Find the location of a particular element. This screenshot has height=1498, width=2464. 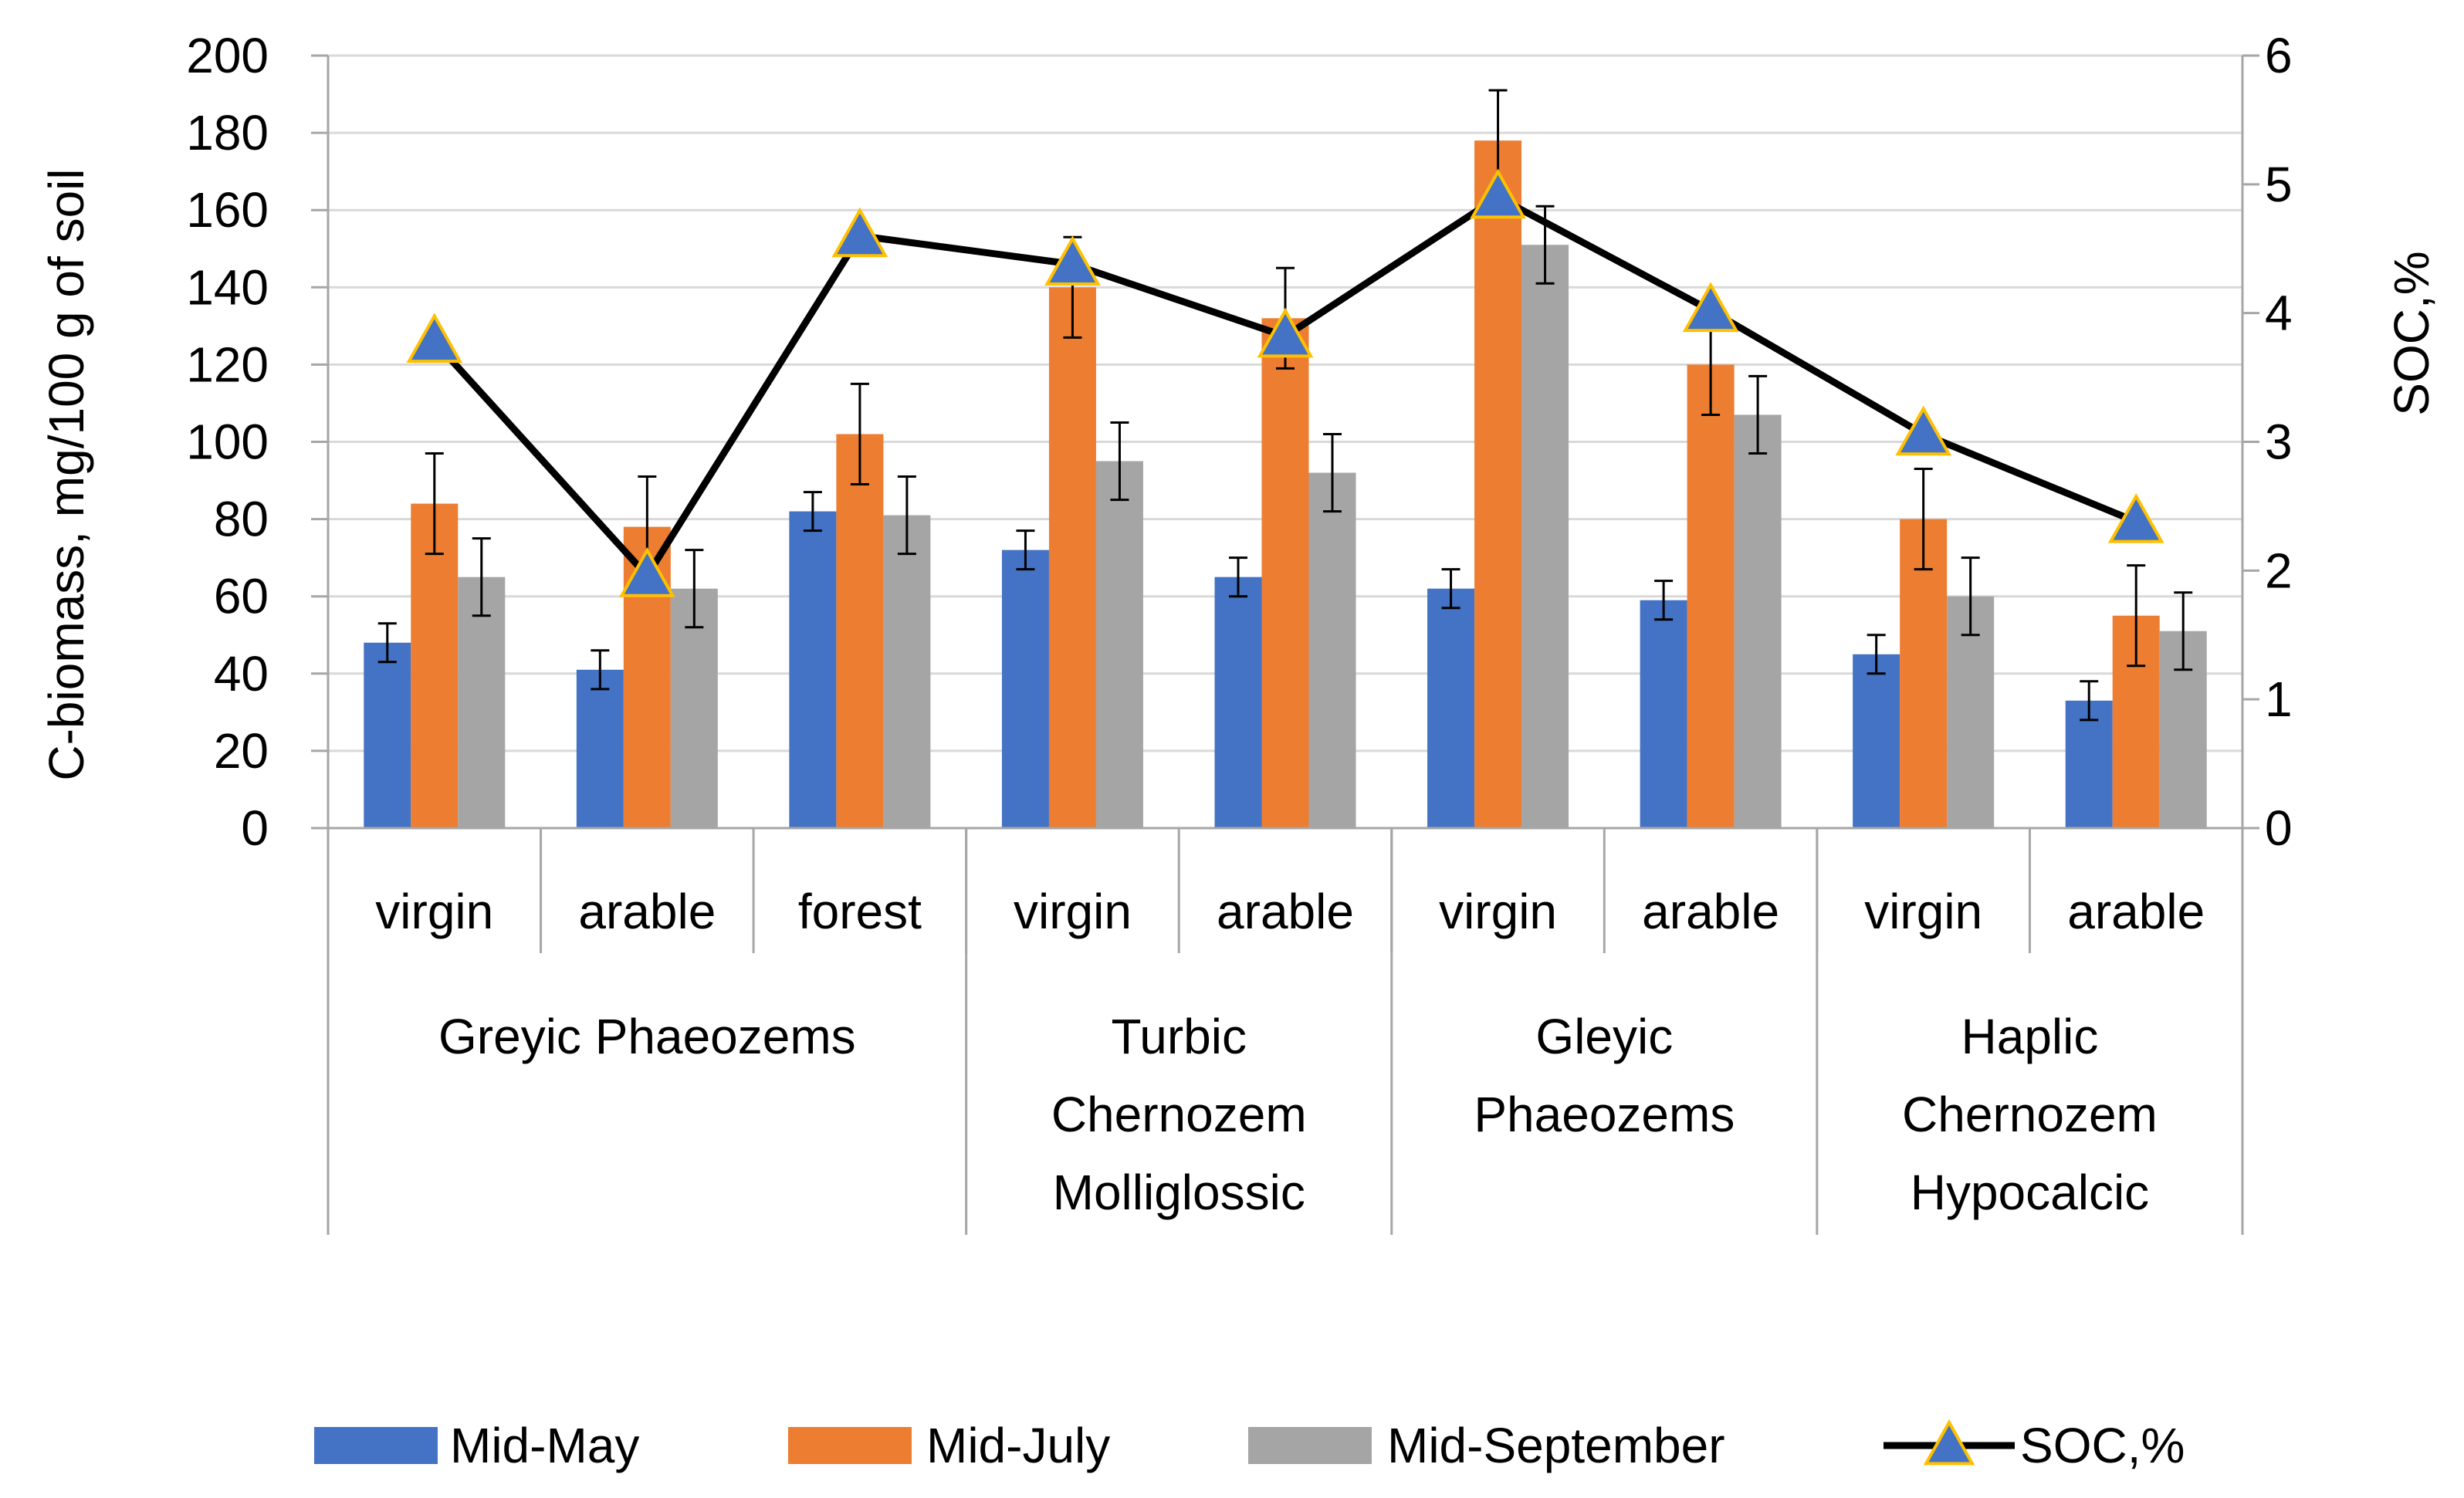

y2-tick-3: 3 is located at coordinates (2279, 442).